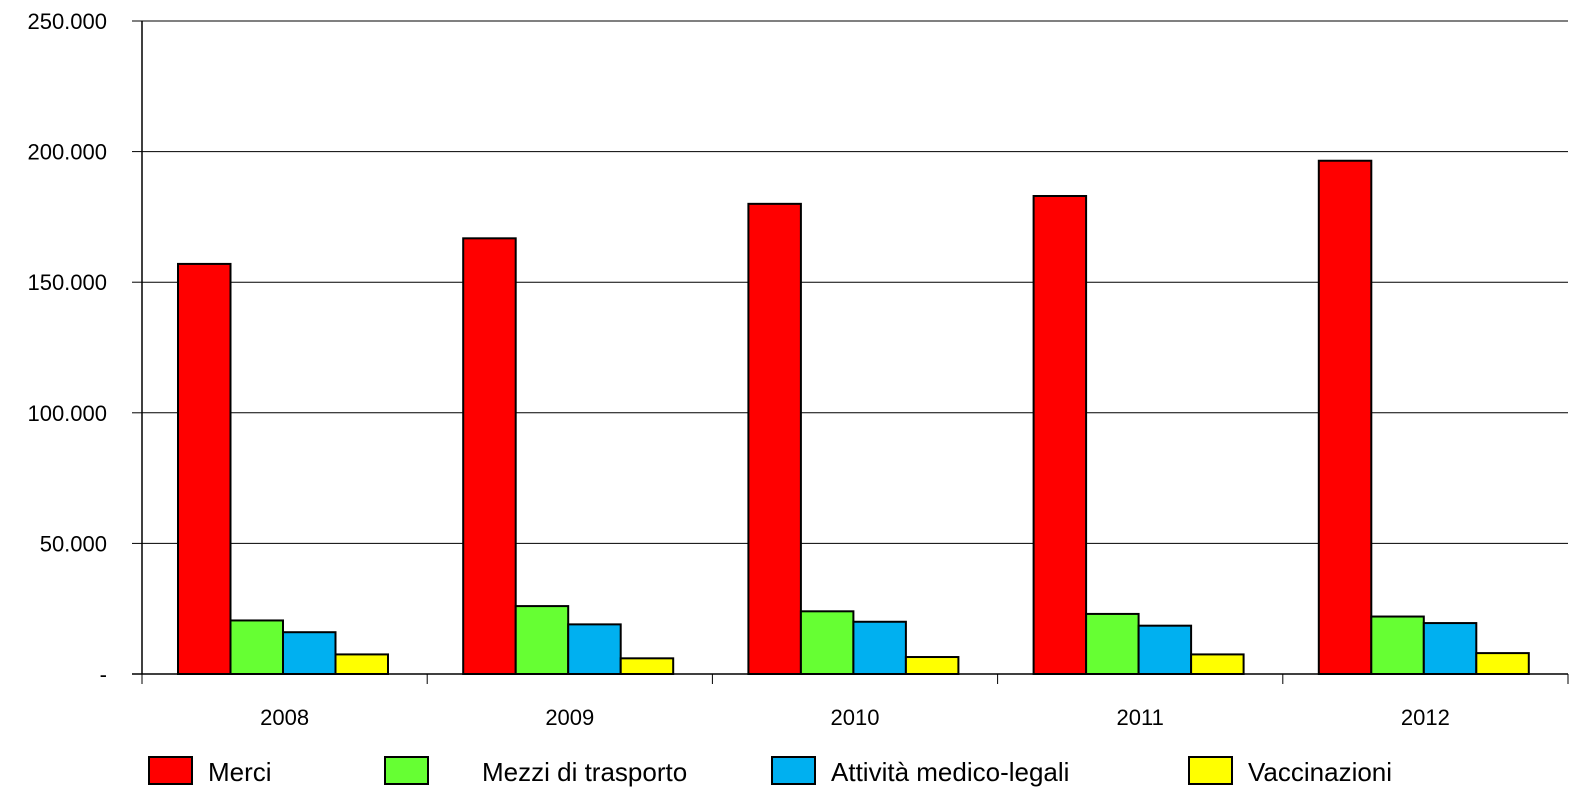 This screenshot has width=1593, height=799. What do you see at coordinates (309, 653) in the screenshot?
I see `bar-attivit-medico-legali-2008` at bounding box center [309, 653].